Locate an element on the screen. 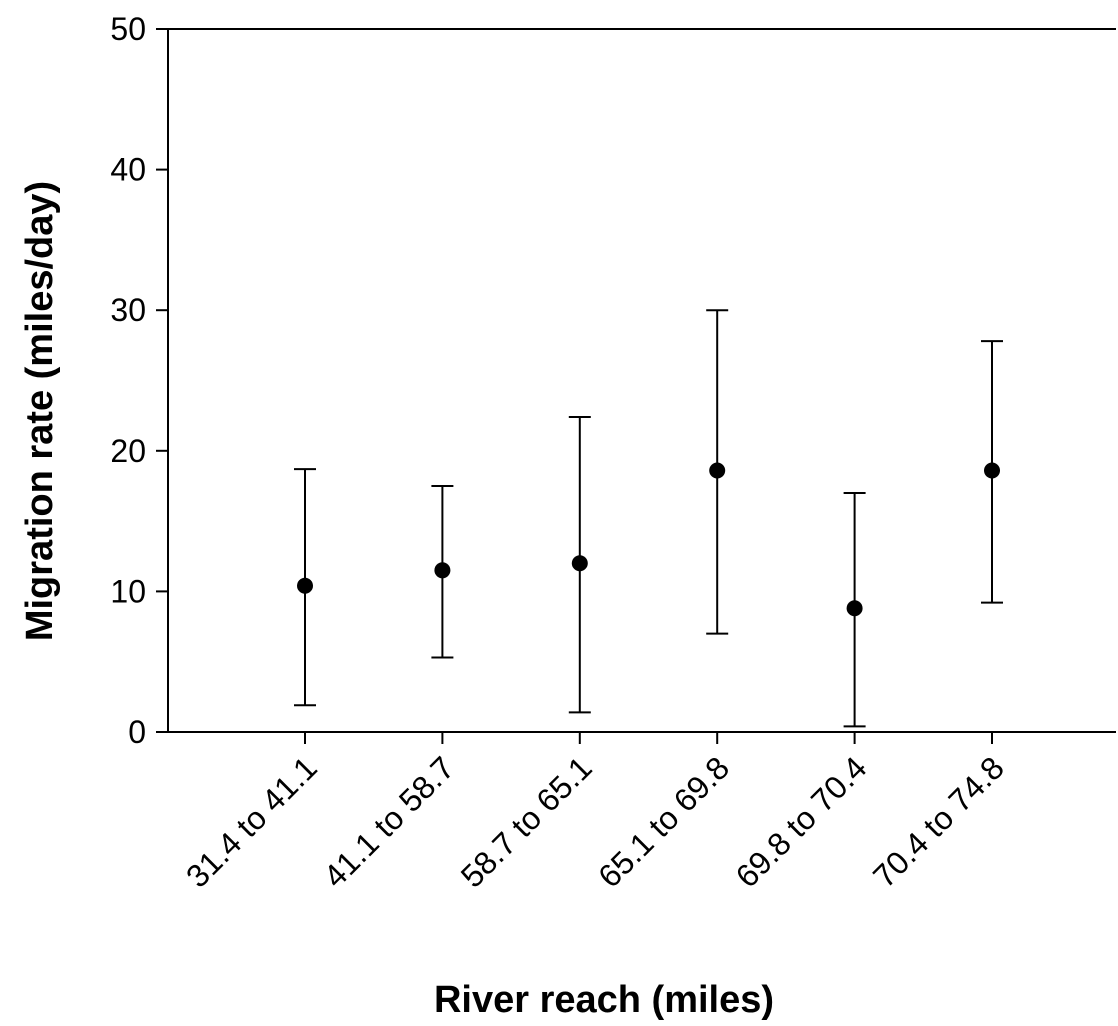 Image resolution: width=1118 pixels, height=1026 pixels. x-tick-label: 31.4 to 41.1 is located at coordinates (251, 821).